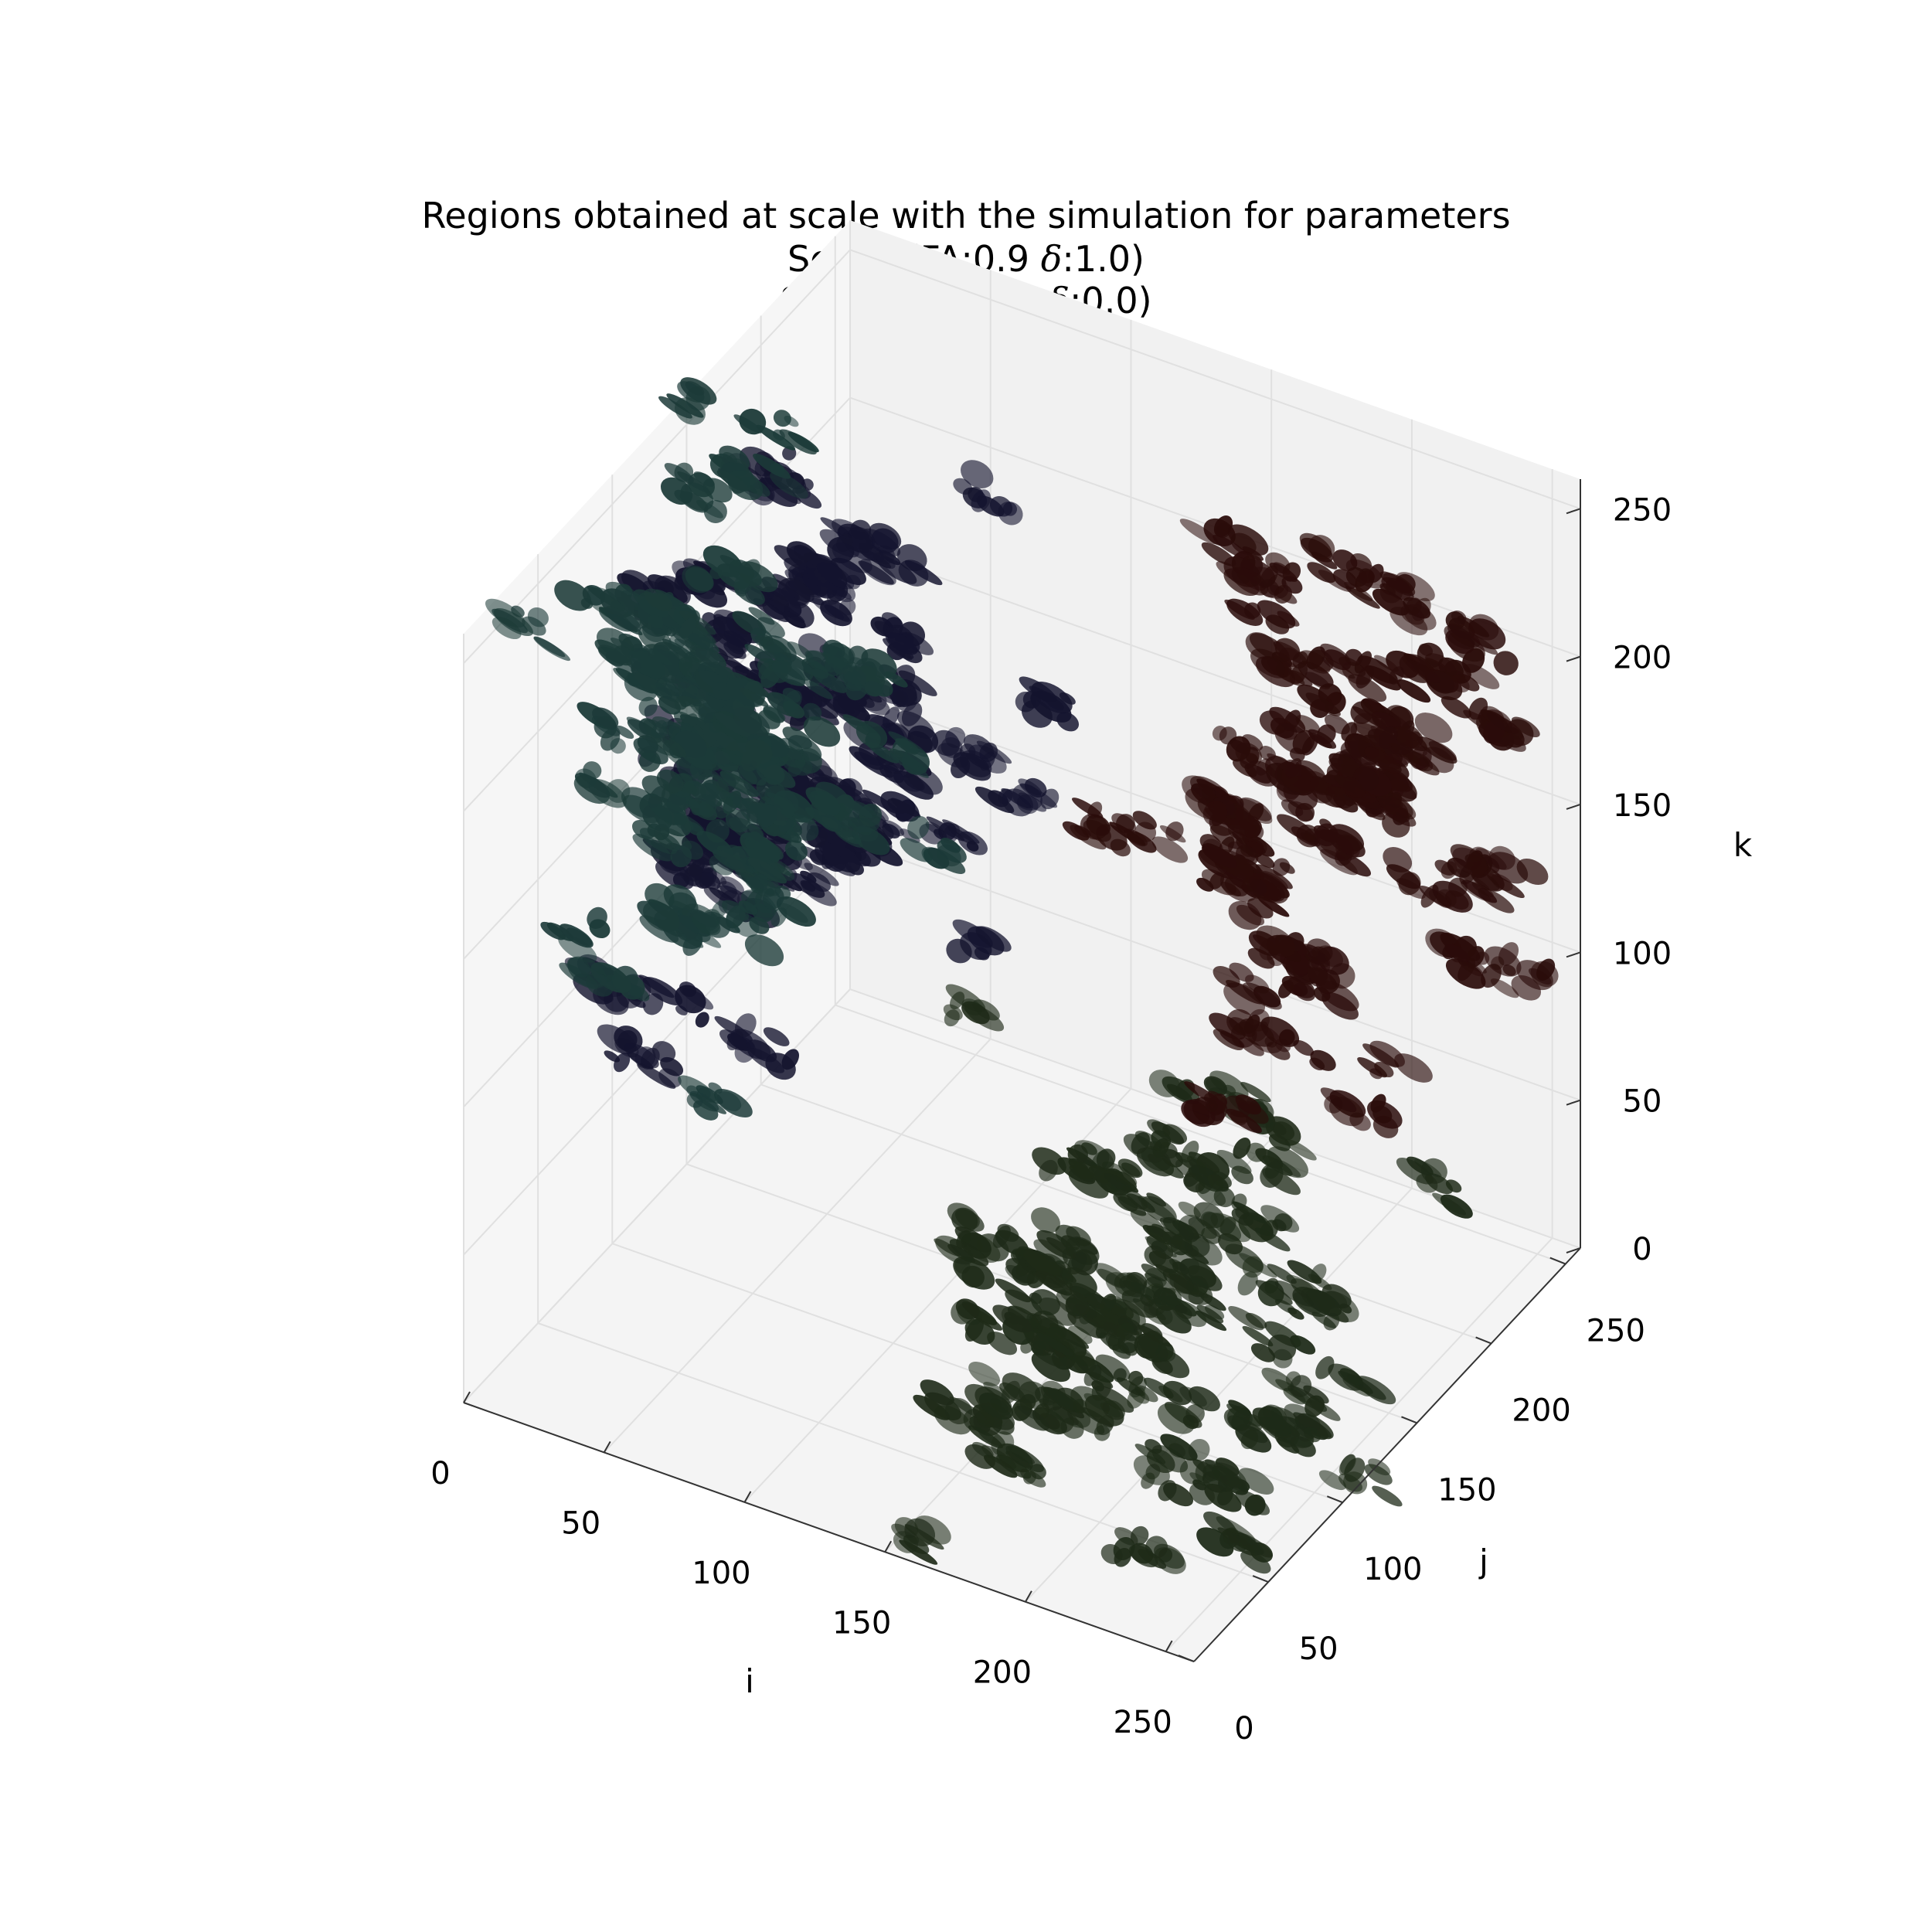 This screenshot has height=1932, width=1932. Describe the element at coordinates (1051, 259) in the screenshot. I see `delta-symbol: δ` at that location.